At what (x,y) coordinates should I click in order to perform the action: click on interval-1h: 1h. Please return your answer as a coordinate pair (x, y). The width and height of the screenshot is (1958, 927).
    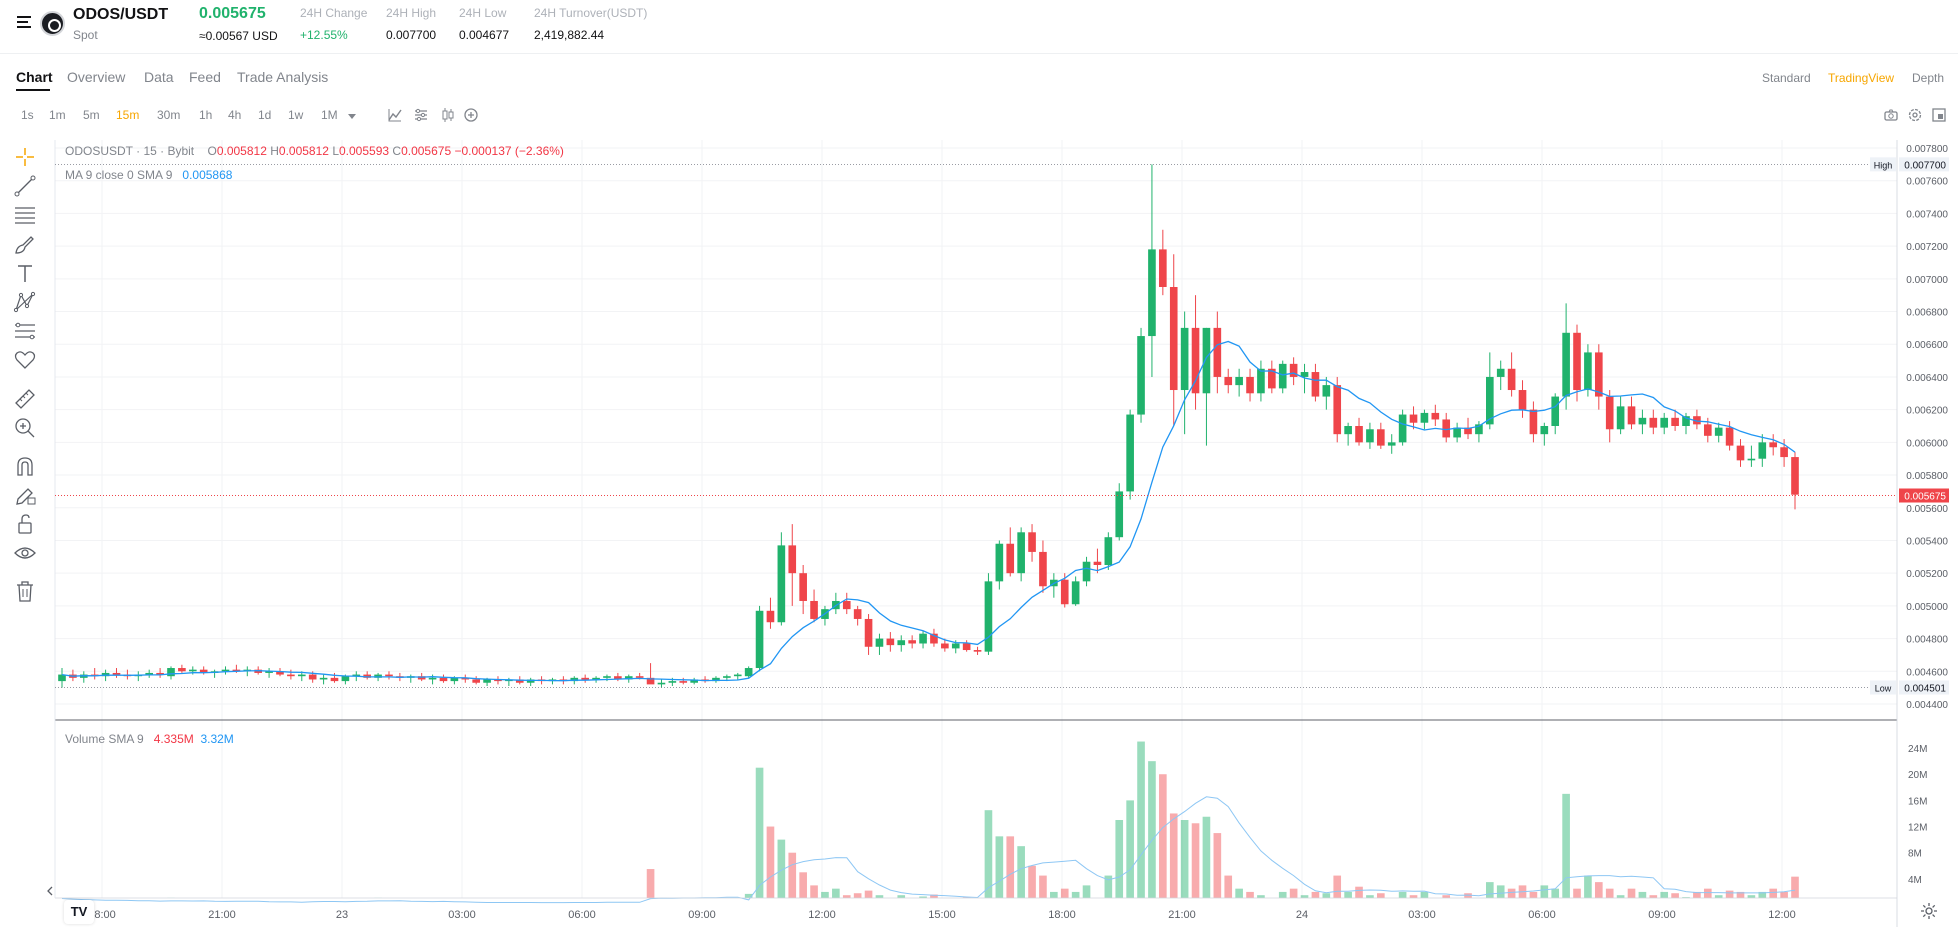
    Looking at the image, I should click on (206, 115).